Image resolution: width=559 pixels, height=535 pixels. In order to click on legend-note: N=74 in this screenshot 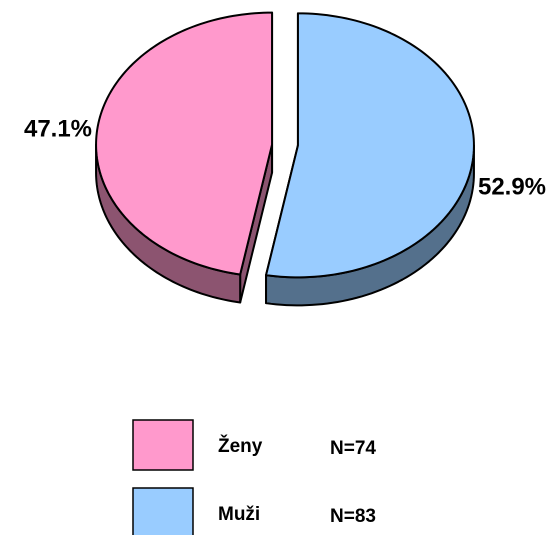, I will do `click(353, 448)`.